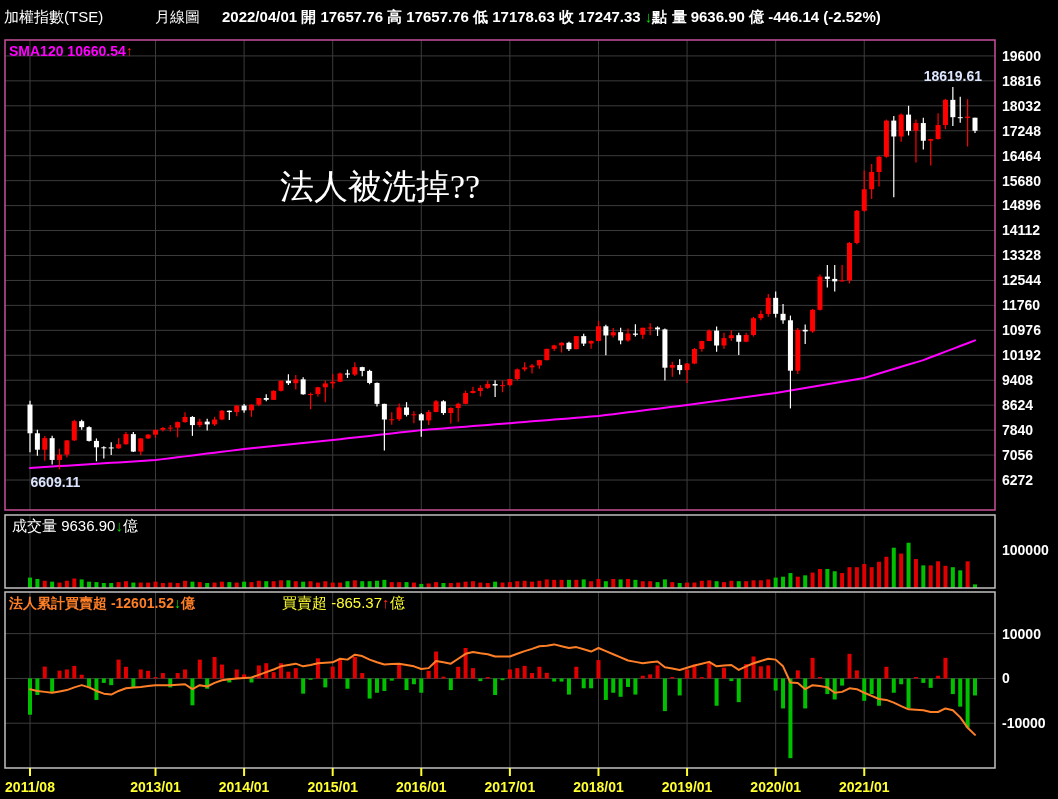  I want to click on y-tick-label: 0, so click(1006, 678).